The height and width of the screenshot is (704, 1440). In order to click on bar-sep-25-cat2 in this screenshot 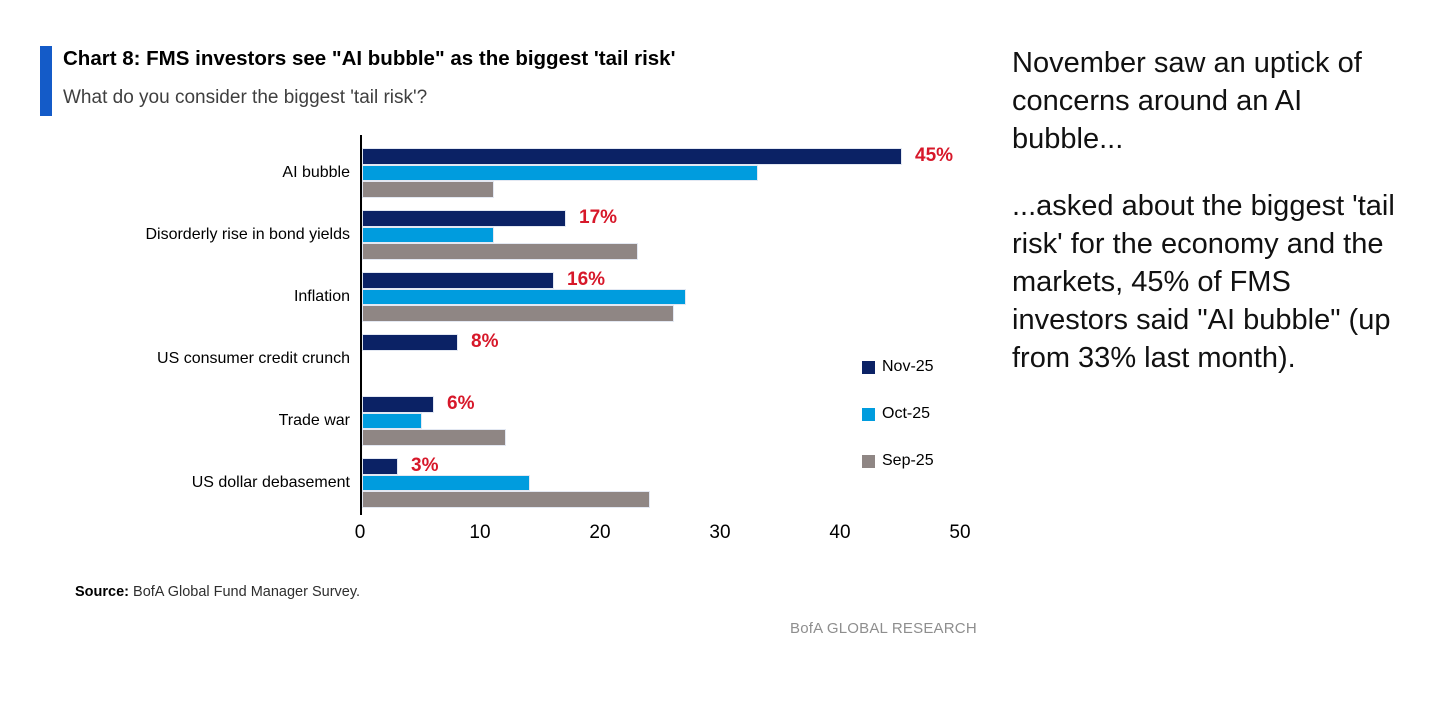, I will do `click(518, 313)`.